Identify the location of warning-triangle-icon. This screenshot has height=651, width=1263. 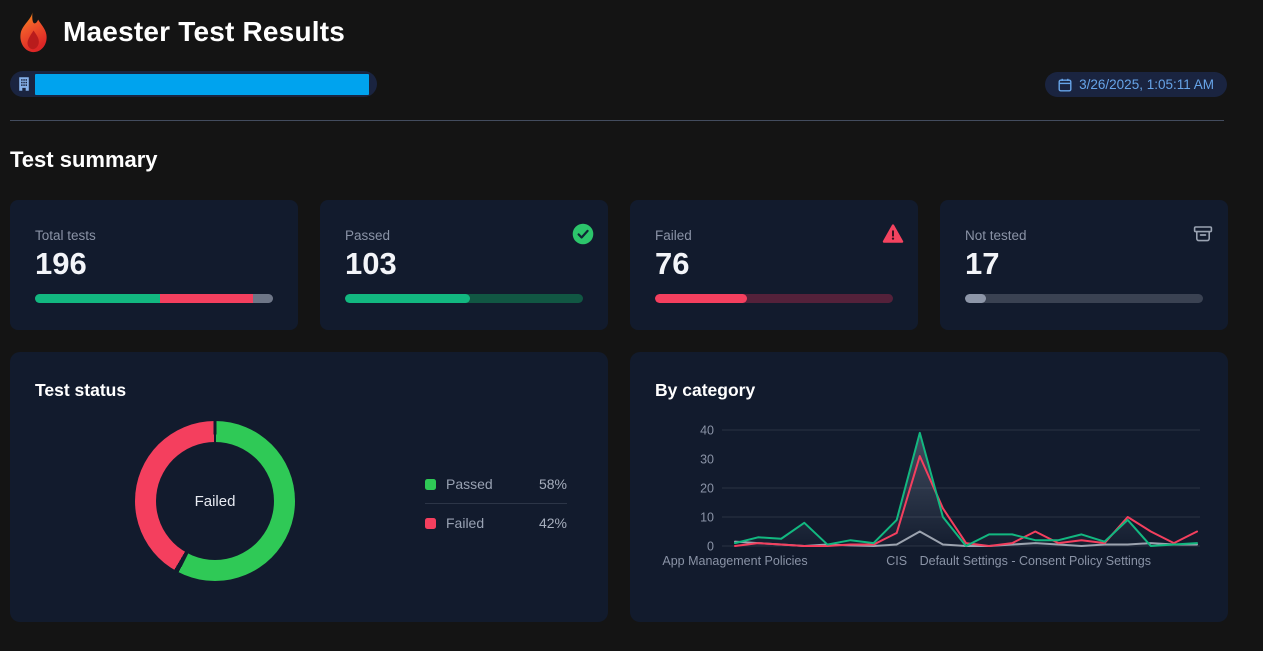
(893, 233).